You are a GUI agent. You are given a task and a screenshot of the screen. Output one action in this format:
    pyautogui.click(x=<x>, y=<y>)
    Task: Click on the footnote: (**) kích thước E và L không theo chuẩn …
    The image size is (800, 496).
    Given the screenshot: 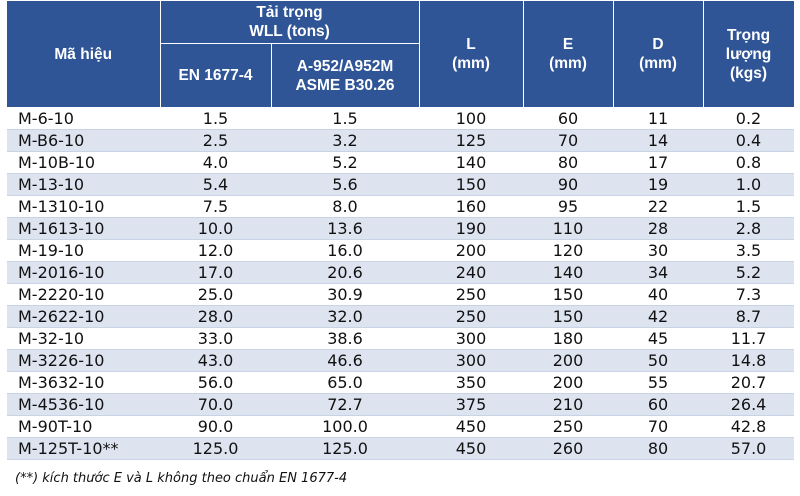 What is the action you would take?
    pyautogui.click(x=181, y=478)
    